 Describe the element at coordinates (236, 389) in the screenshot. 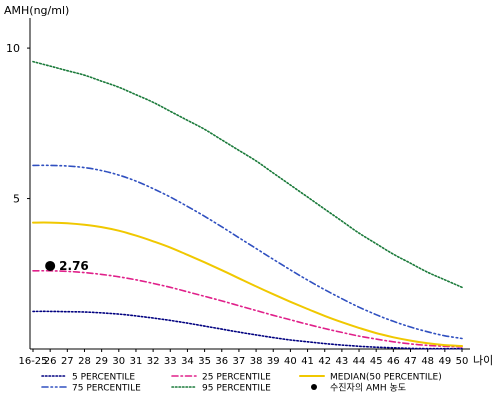

I see `legend-label: 95 PERCENTILE` at that location.